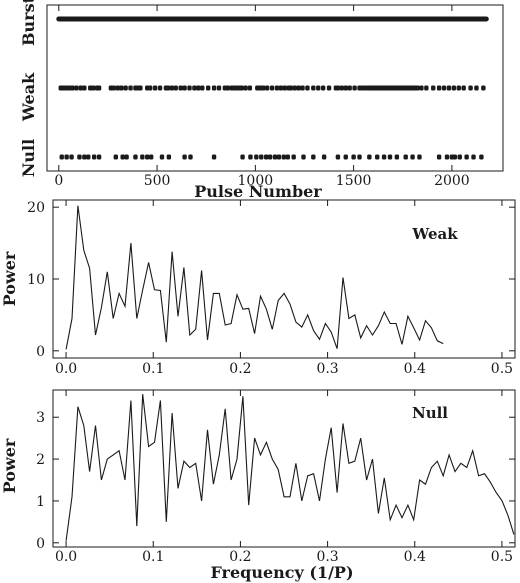 This screenshot has width=520, height=583. What do you see at coordinates (58, 181) in the screenshot?
I see `x-tick-label: 0` at bounding box center [58, 181].